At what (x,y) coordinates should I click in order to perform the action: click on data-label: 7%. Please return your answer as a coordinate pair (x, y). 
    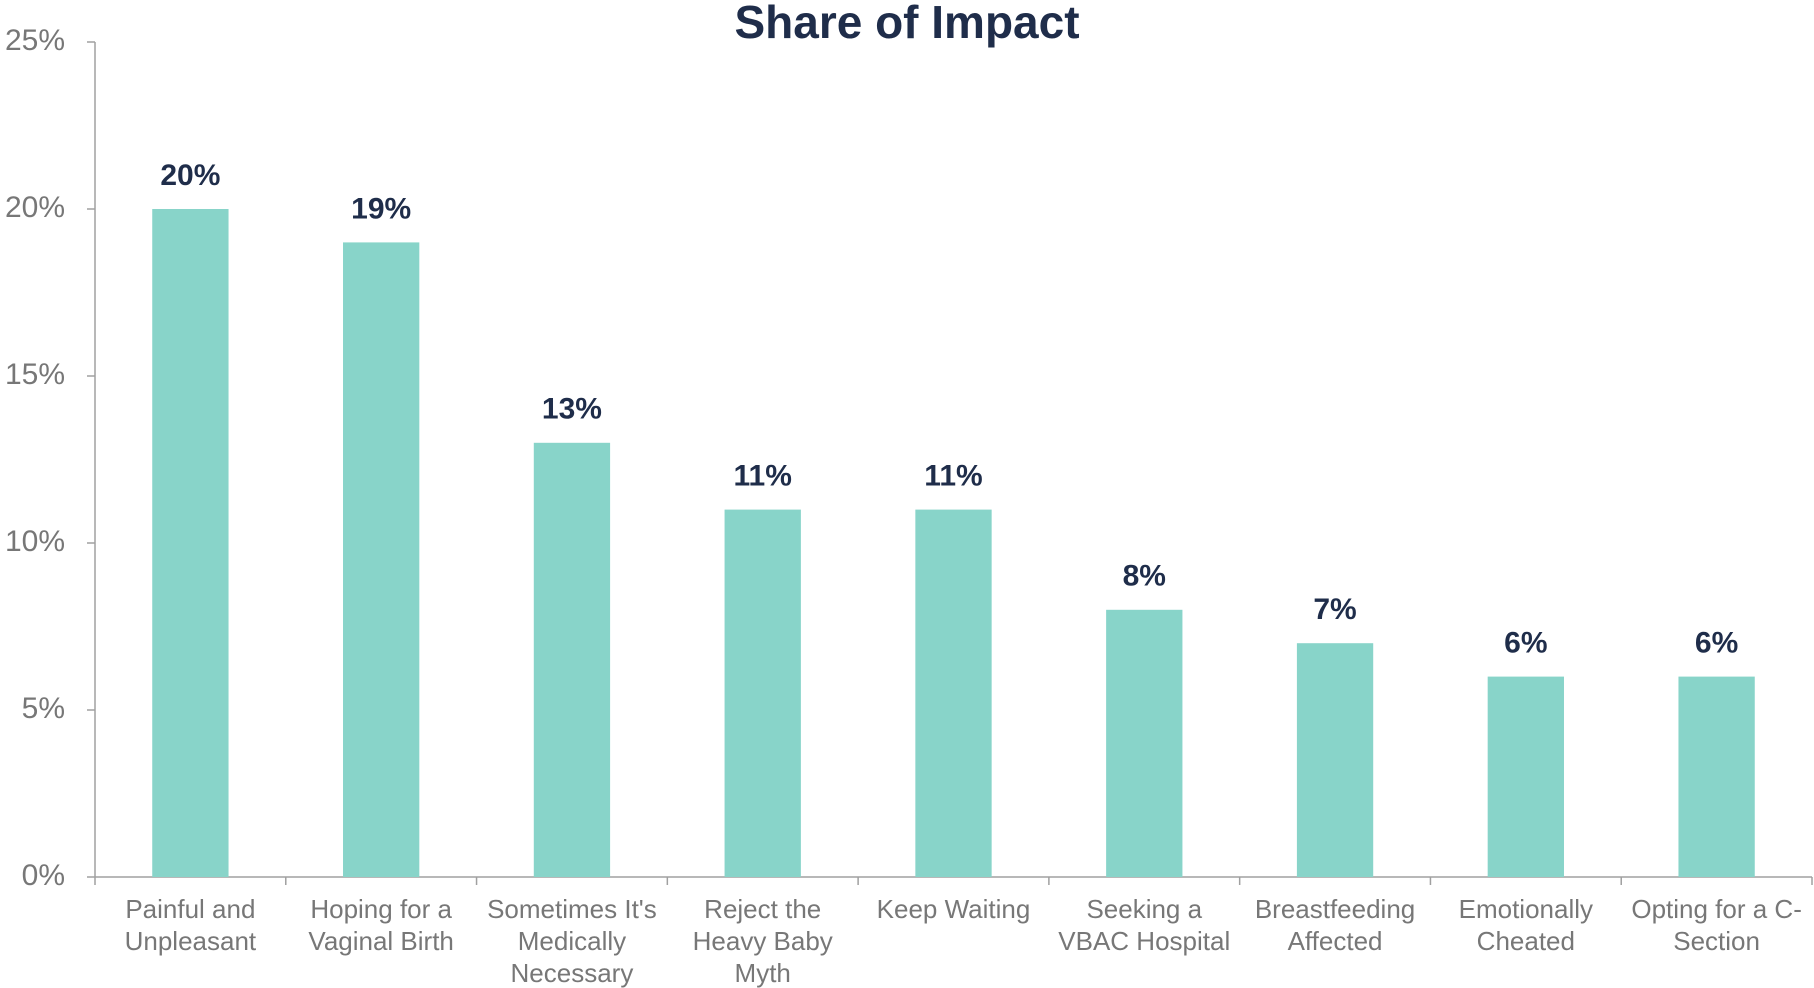
    Looking at the image, I should click on (1334, 609).